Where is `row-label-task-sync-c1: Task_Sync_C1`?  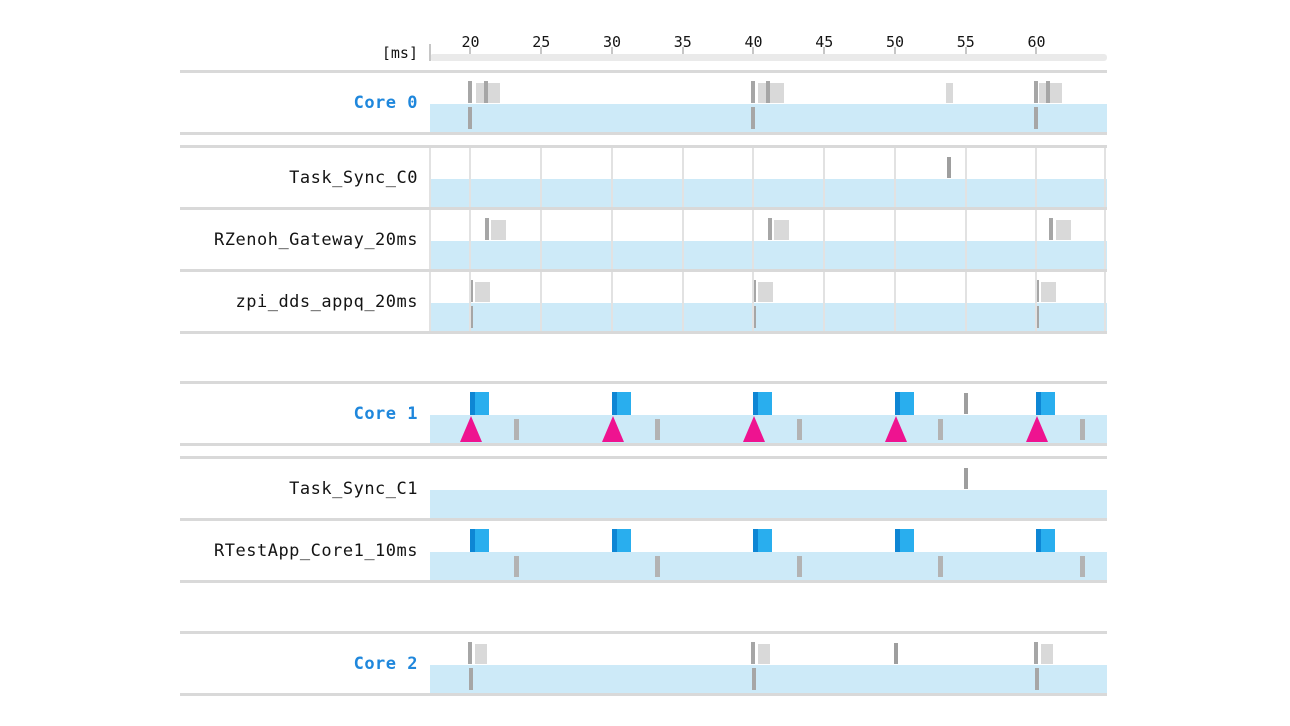 row-label-task-sync-c1: Task_Sync_C1 is located at coordinates (353, 489).